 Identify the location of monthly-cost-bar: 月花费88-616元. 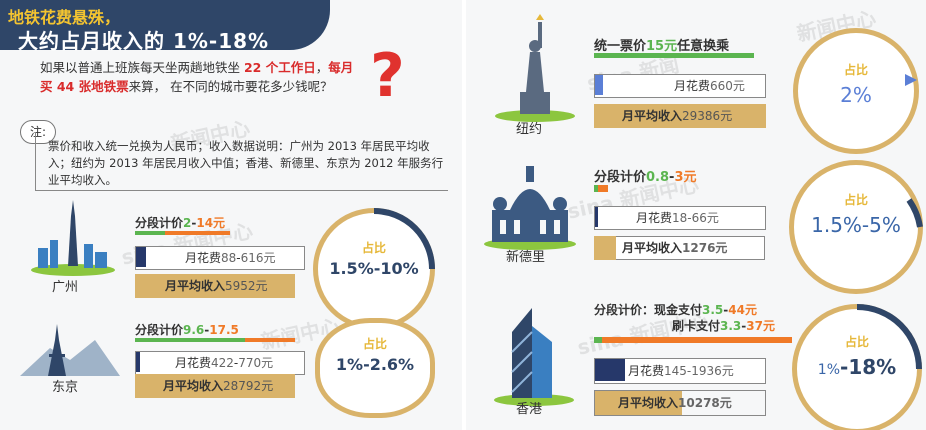
(220, 258).